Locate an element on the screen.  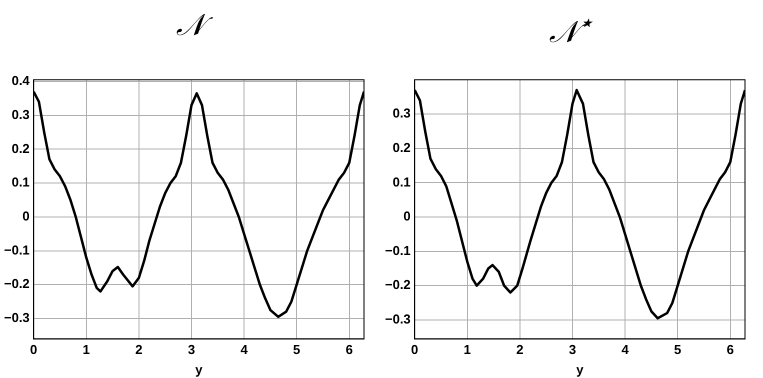
chart-title: 𝒩 is located at coordinates (194, 25).